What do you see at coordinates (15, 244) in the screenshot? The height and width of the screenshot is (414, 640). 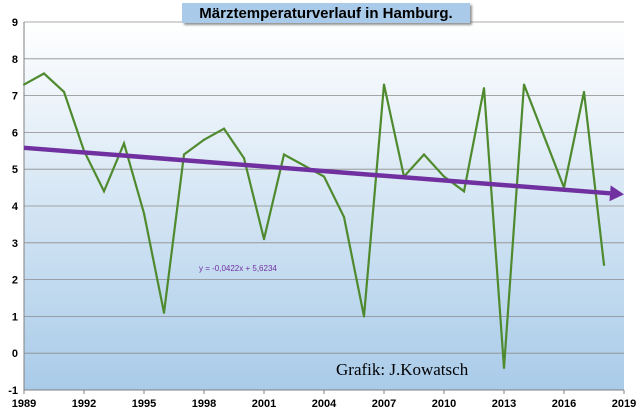 I see `y-tick-label: 3` at bounding box center [15, 244].